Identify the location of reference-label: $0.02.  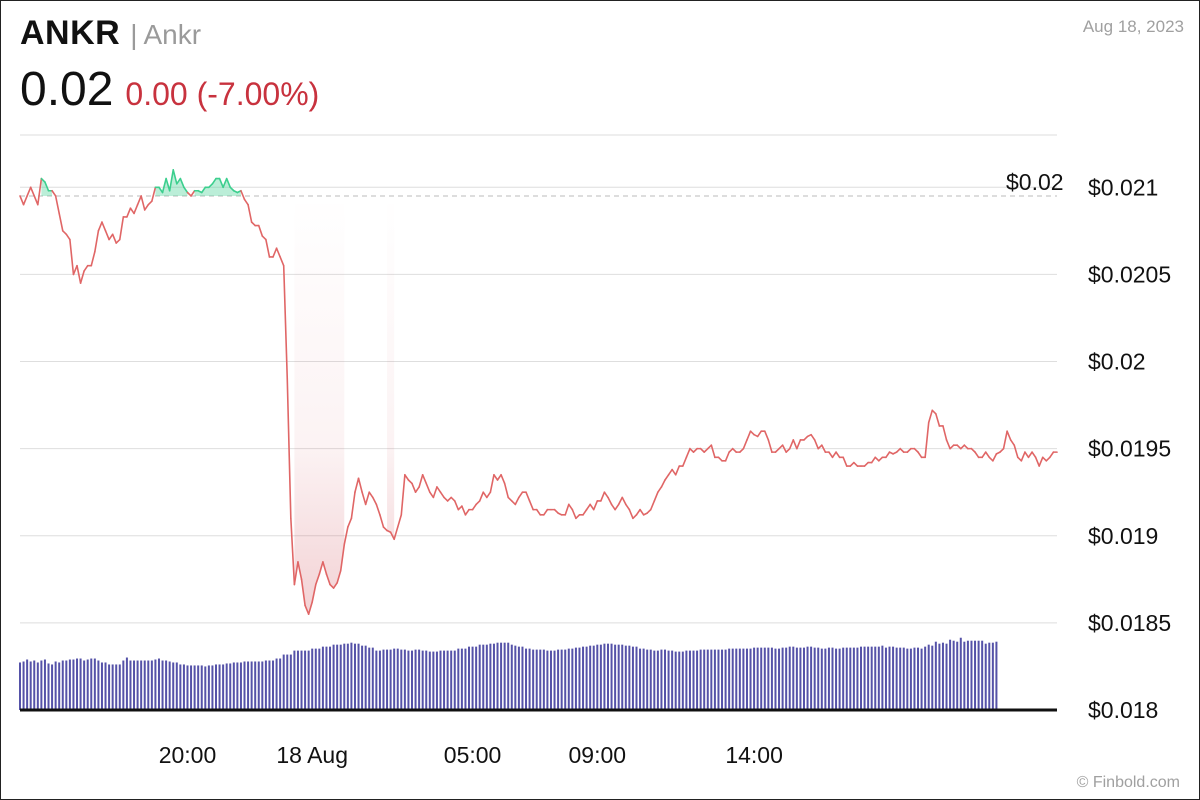
(1035, 182).